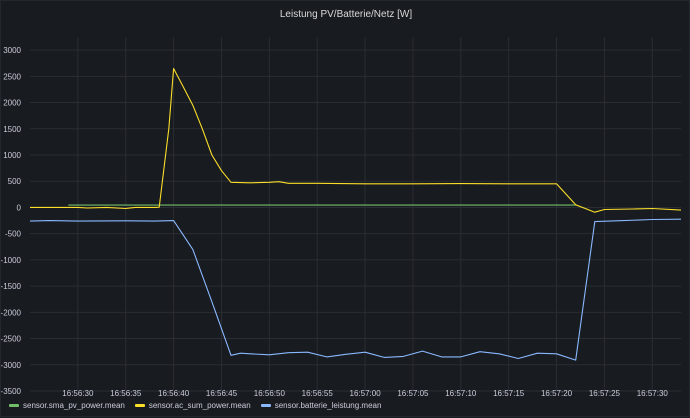 Image resolution: width=690 pixels, height=418 pixels. I want to click on legend-label: sensor.batterie_leistung.mean, so click(328, 405).